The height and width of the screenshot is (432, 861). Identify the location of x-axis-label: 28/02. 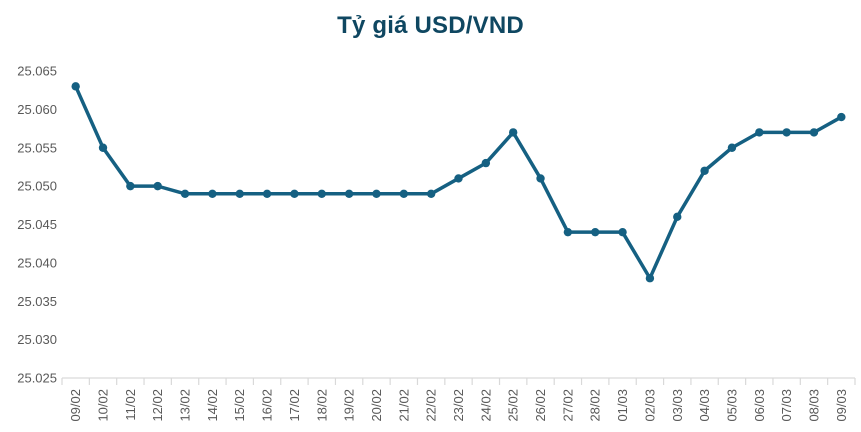
(595, 405).